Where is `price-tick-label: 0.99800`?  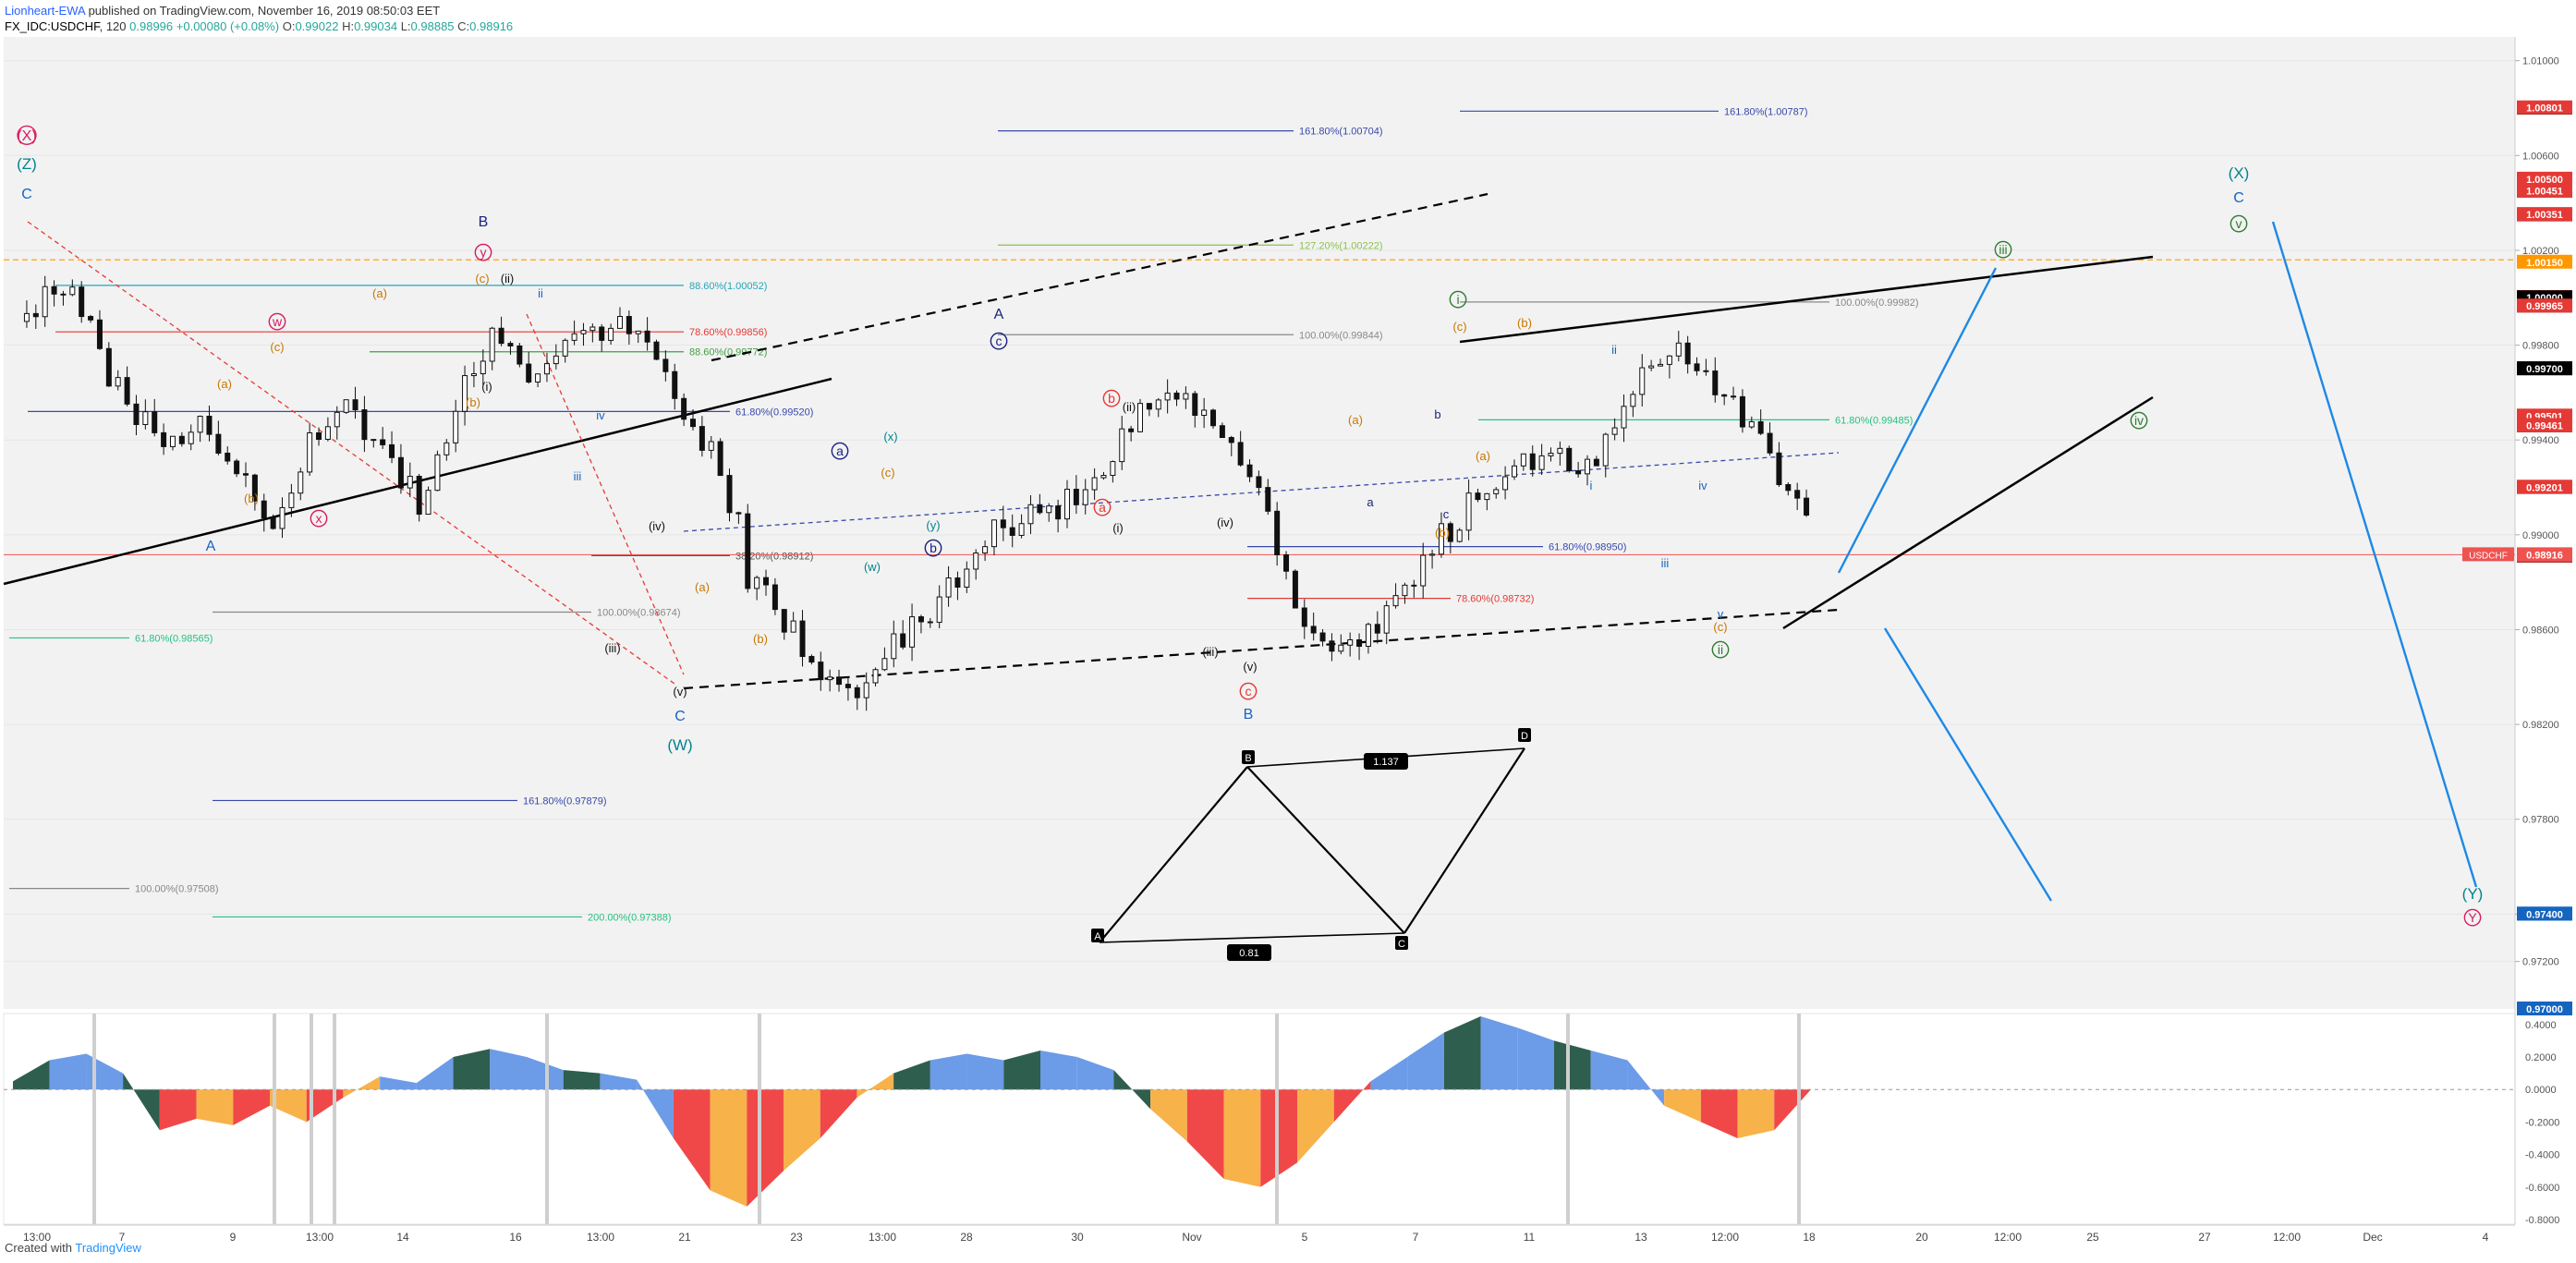 price-tick-label: 0.99800 is located at coordinates (2540, 346).